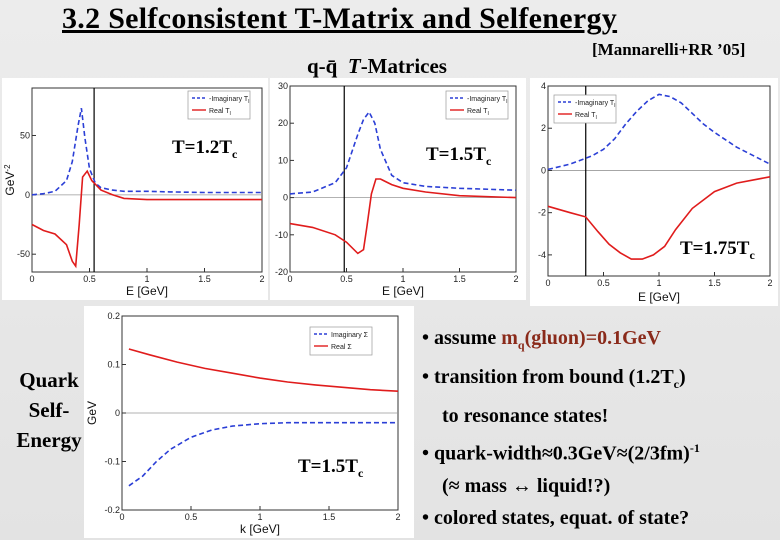 This screenshot has height=540, width=780. I want to click on y-tick-label: -20, so click(281, 272).